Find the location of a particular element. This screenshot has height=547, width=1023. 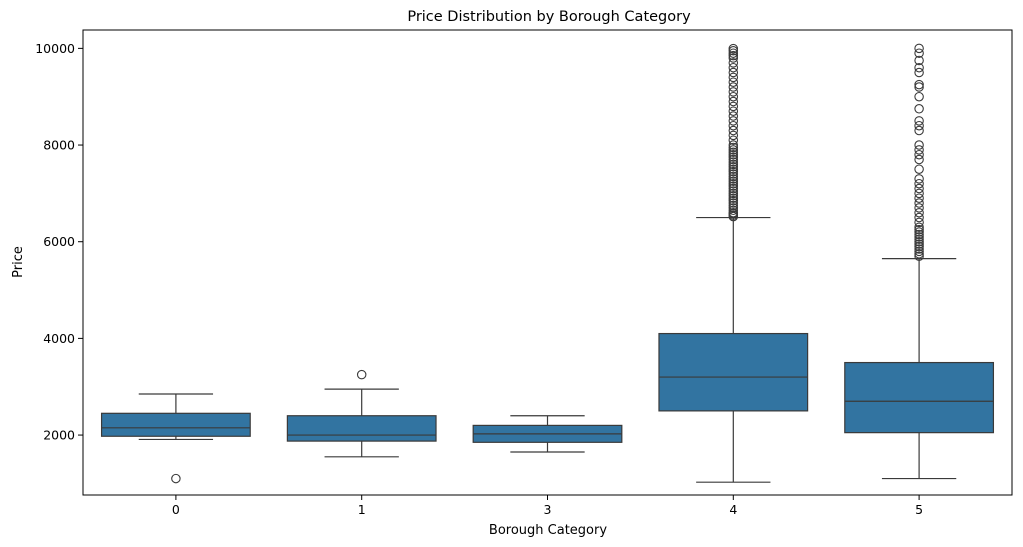

x-tick-label: 1 is located at coordinates (362, 509).